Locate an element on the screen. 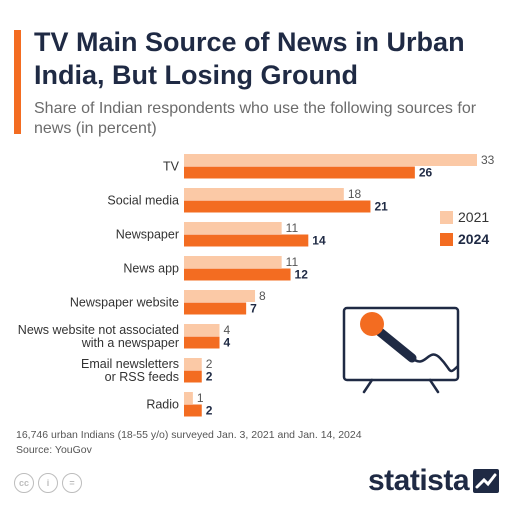 Image resolution: width=512 pixels, height=512 pixels. legend-label-2021: 2021 is located at coordinates (474, 217).